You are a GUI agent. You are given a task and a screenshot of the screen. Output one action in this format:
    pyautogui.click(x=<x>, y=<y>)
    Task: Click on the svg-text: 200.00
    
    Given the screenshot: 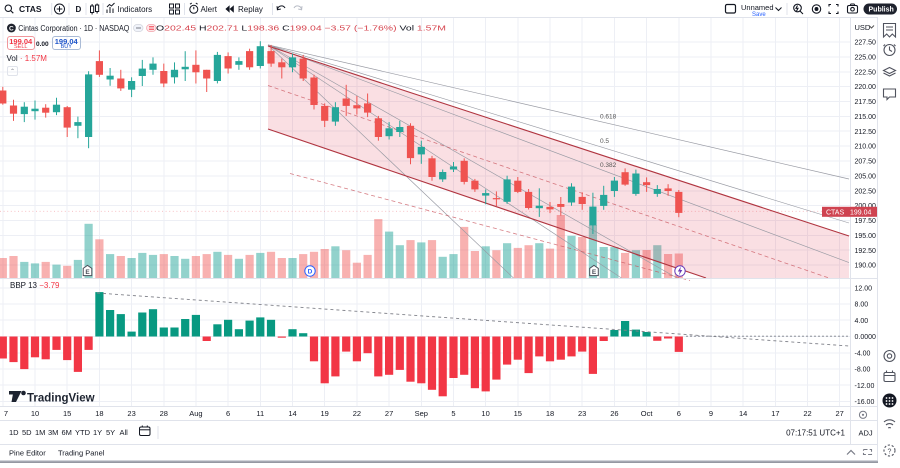 What is the action you would take?
    pyautogui.click(x=866, y=206)
    